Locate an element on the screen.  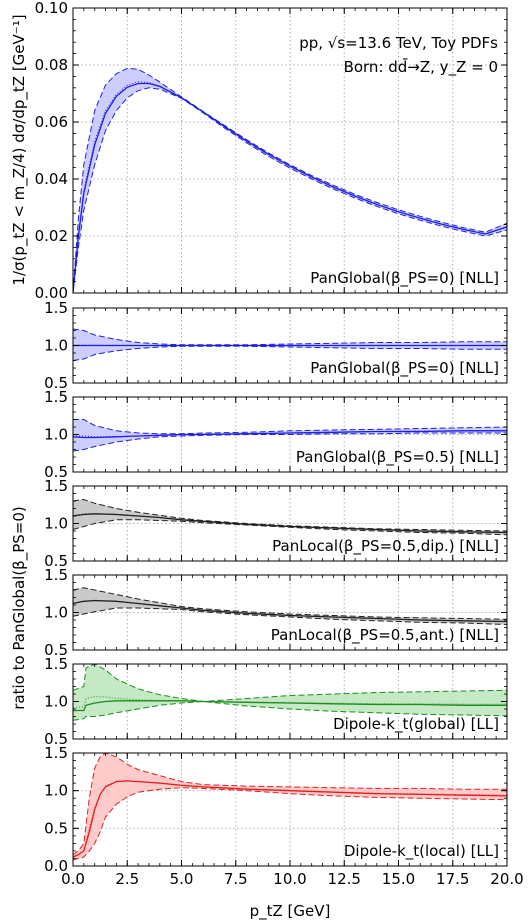
panel-6: 0.0 0.5 1.0 1.5 Dipole-k_t(local) [LL] is located at coordinates (276, 809).